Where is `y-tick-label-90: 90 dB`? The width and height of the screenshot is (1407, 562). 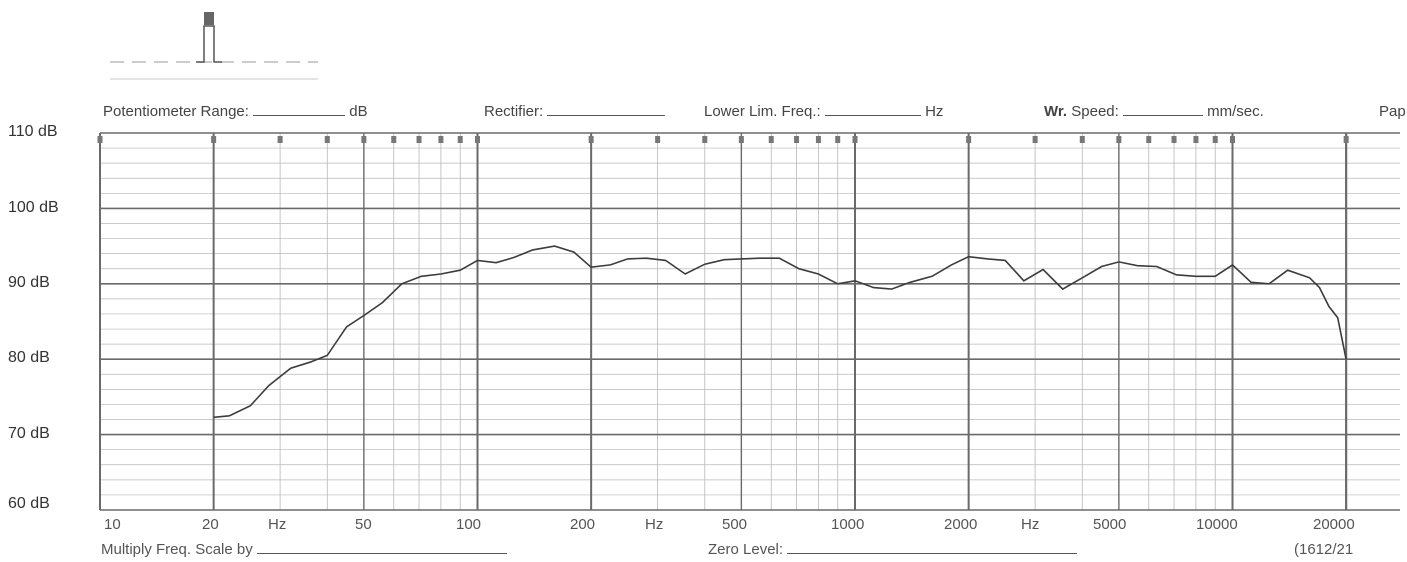 y-tick-label-90: 90 dB is located at coordinates (29, 282).